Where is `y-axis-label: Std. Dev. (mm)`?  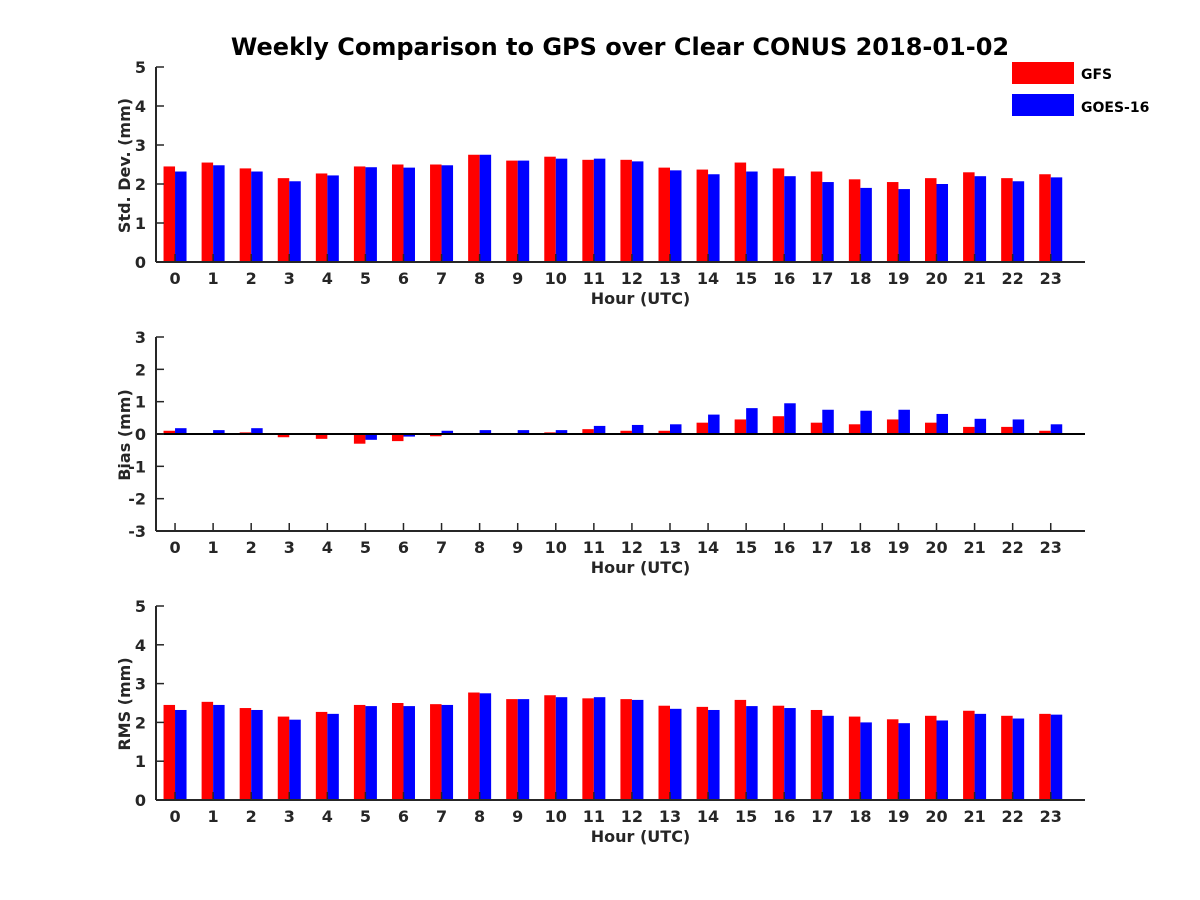 y-axis-label: Std. Dev. (mm) is located at coordinates (124, 165).